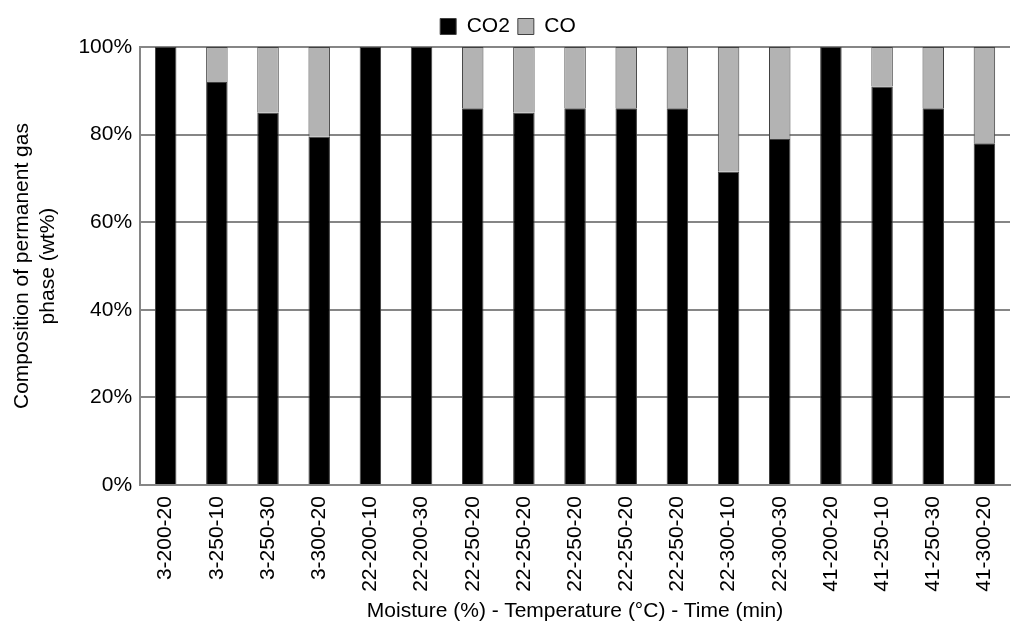 The height and width of the screenshot is (634, 1022). Describe the element at coordinates (317, 538) in the screenshot. I see `x-tick-label: 3-300-20` at that location.